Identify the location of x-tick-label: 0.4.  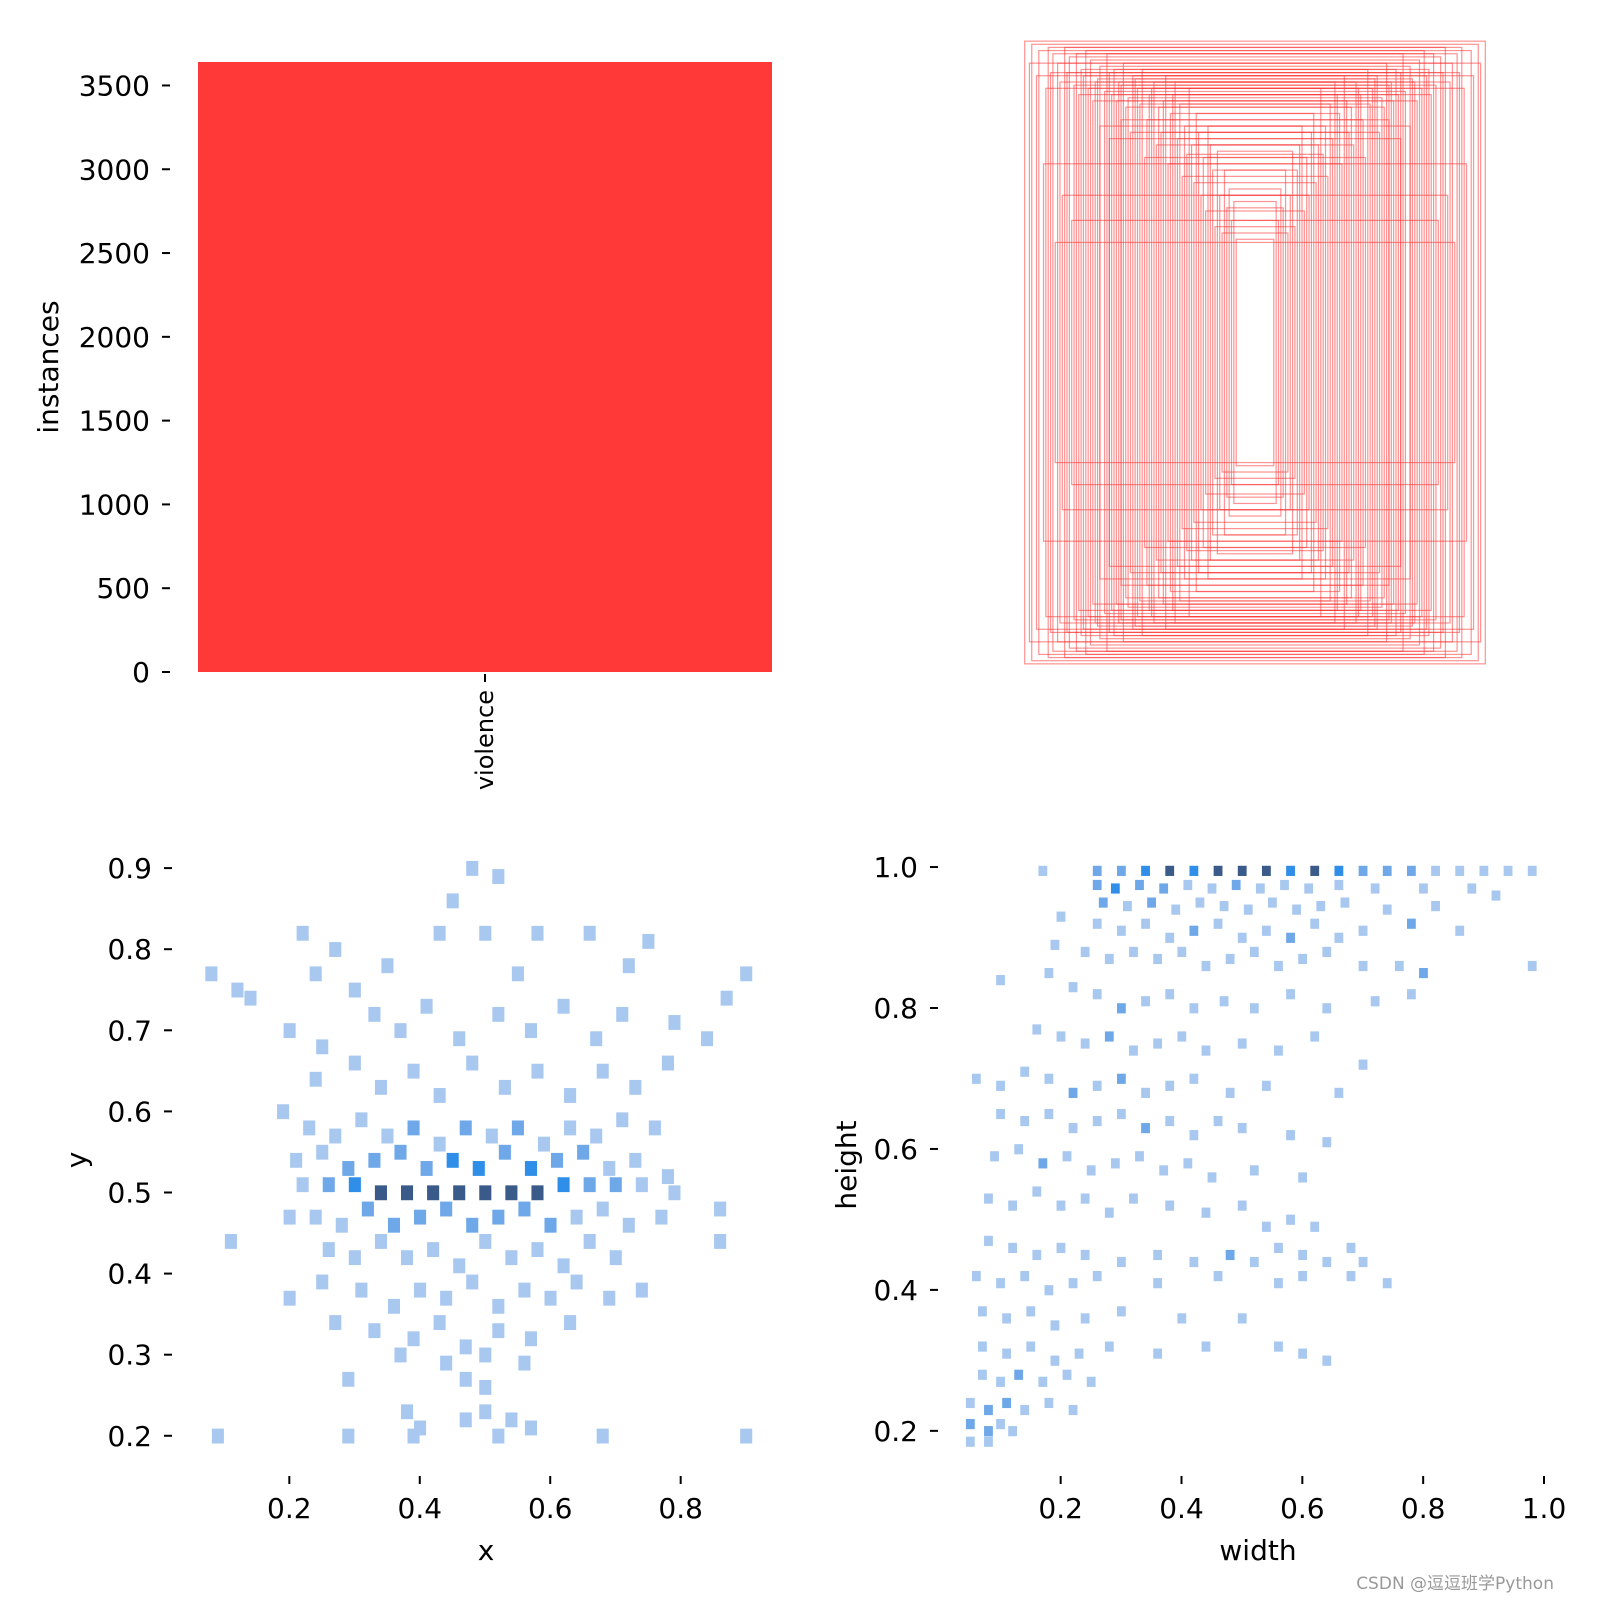
(1181, 1508).